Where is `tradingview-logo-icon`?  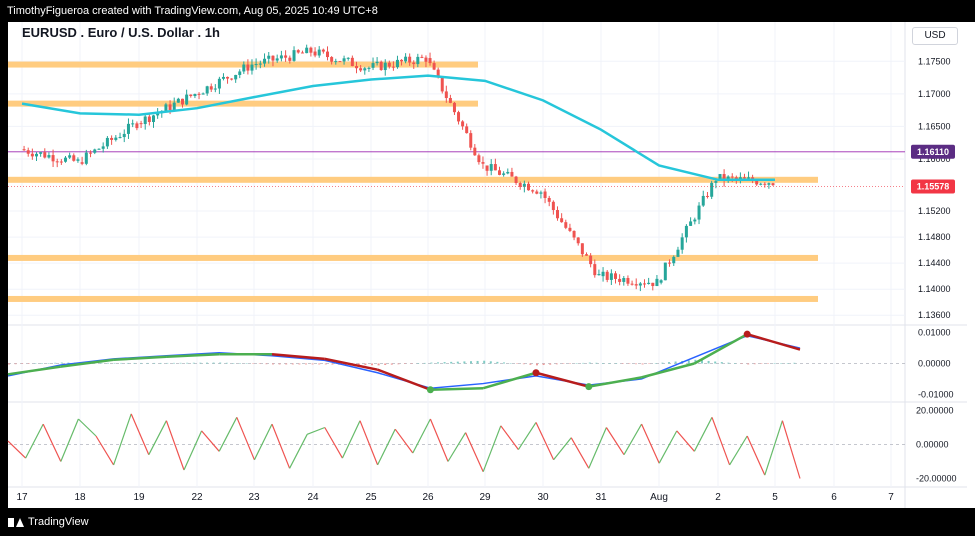
tradingview-logo-icon is located at coordinates (16, 522).